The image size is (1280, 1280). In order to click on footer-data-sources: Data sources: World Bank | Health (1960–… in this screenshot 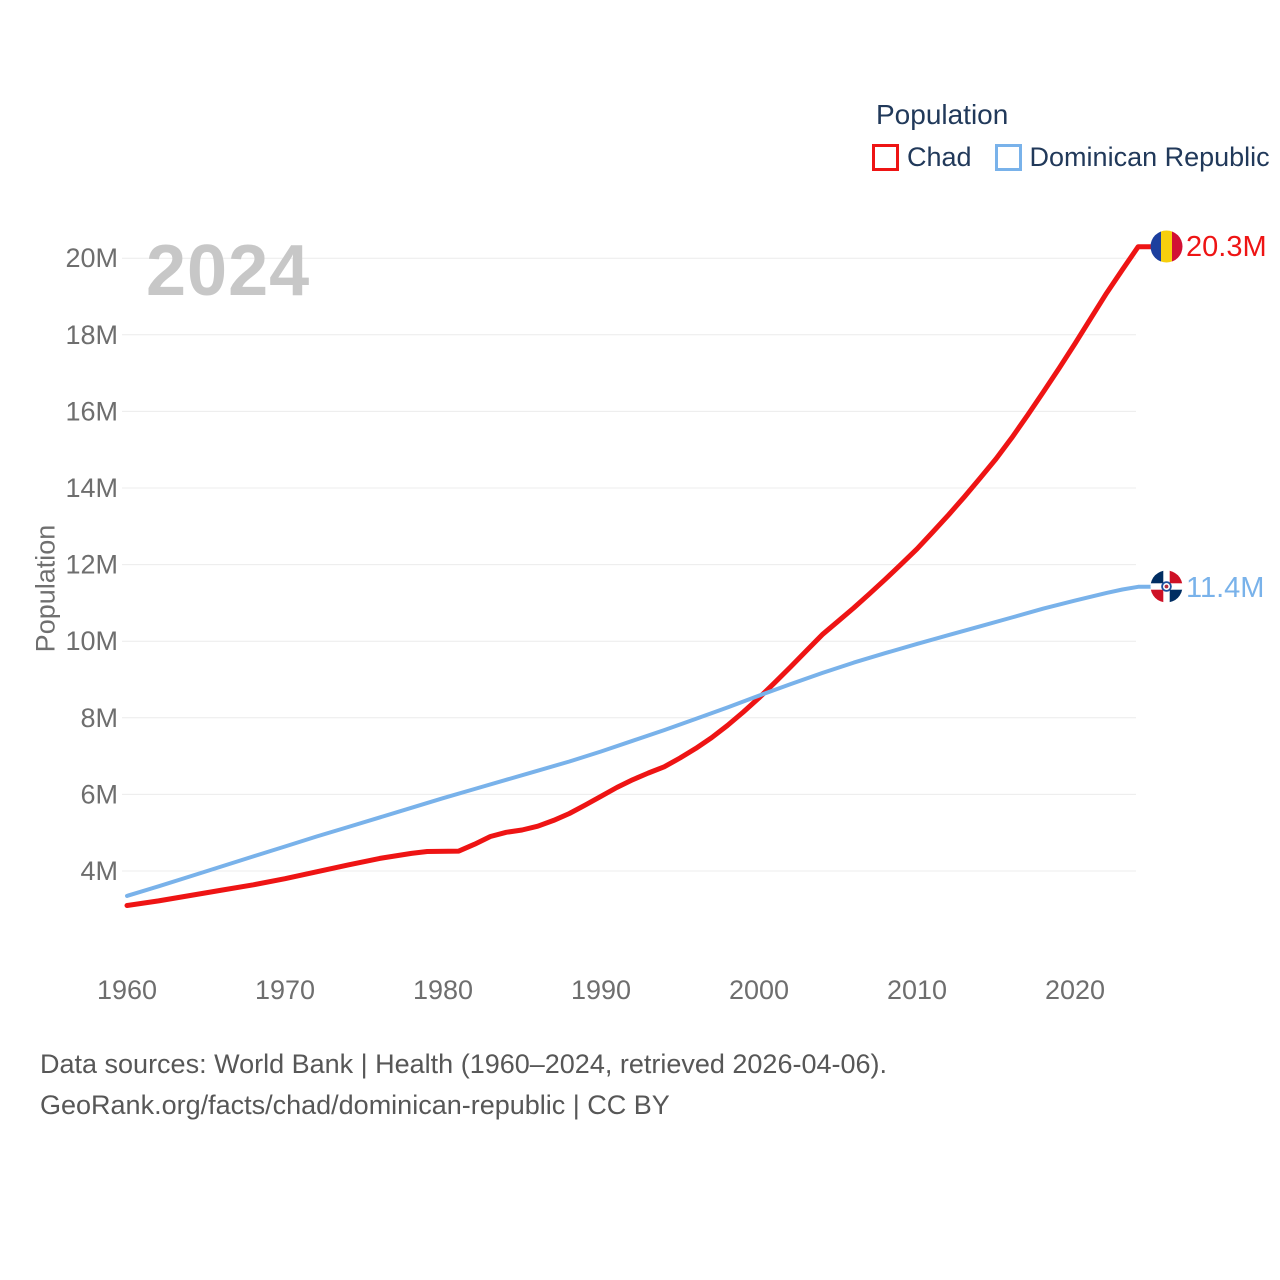, I will do `click(463, 1064)`.